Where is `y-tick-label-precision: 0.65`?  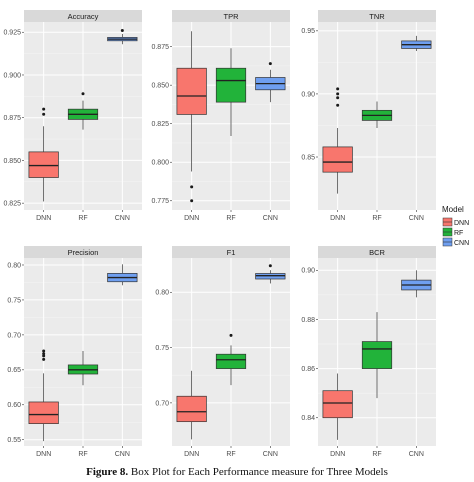
y-tick-label-precision: 0.65 is located at coordinates (14, 370).